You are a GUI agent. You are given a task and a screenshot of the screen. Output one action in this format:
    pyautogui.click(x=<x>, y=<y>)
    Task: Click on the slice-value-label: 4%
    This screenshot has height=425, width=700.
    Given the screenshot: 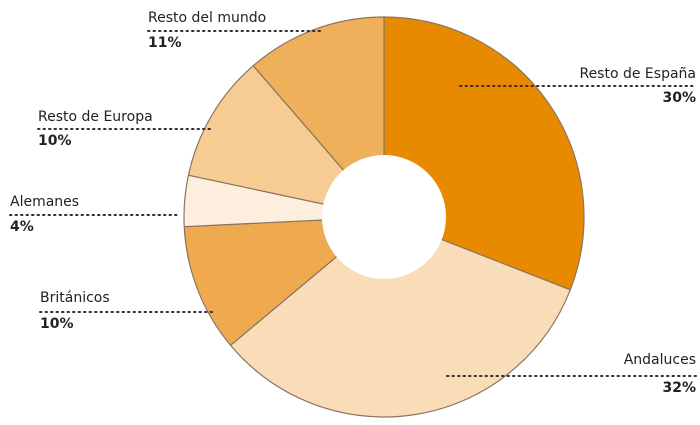 What is the action you would take?
    pyautogui.click(x=22, y=227)
    